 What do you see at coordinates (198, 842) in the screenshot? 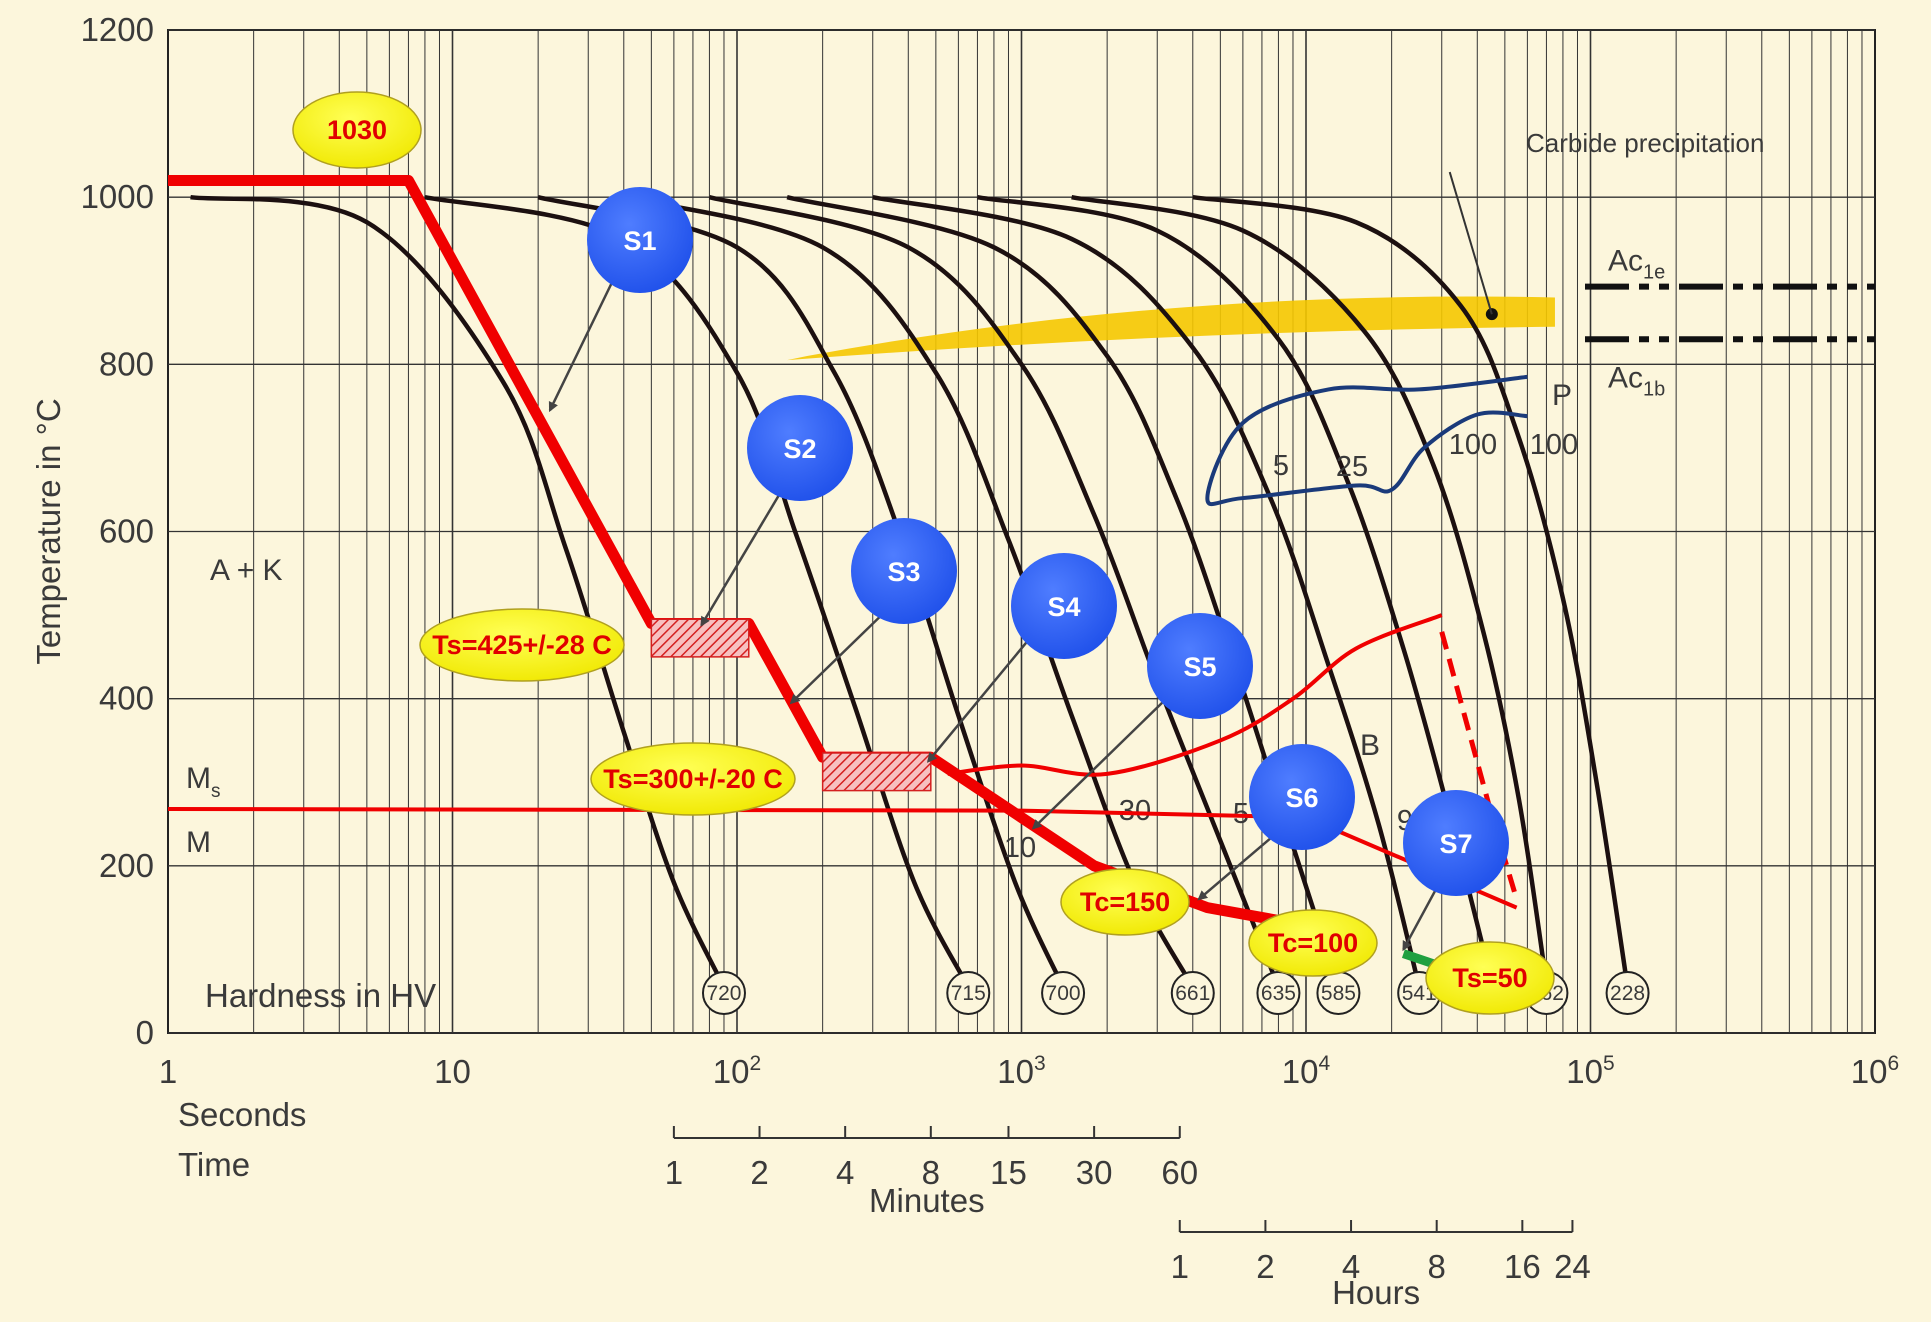
I see `region-martensite: M` at bounding box center [198, 842].